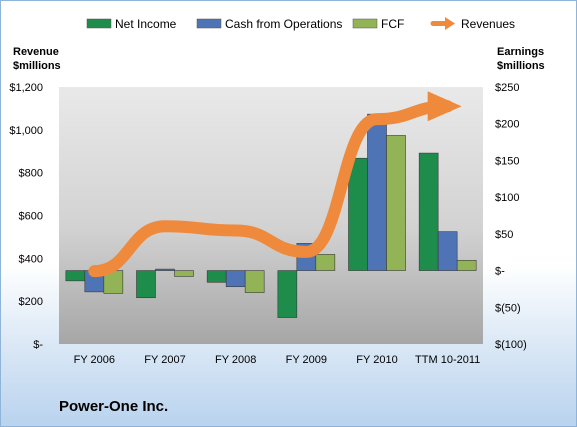 This screenshot has width=577, height=427. I want to click on right-tick-label: $(50), so click(508, 308).